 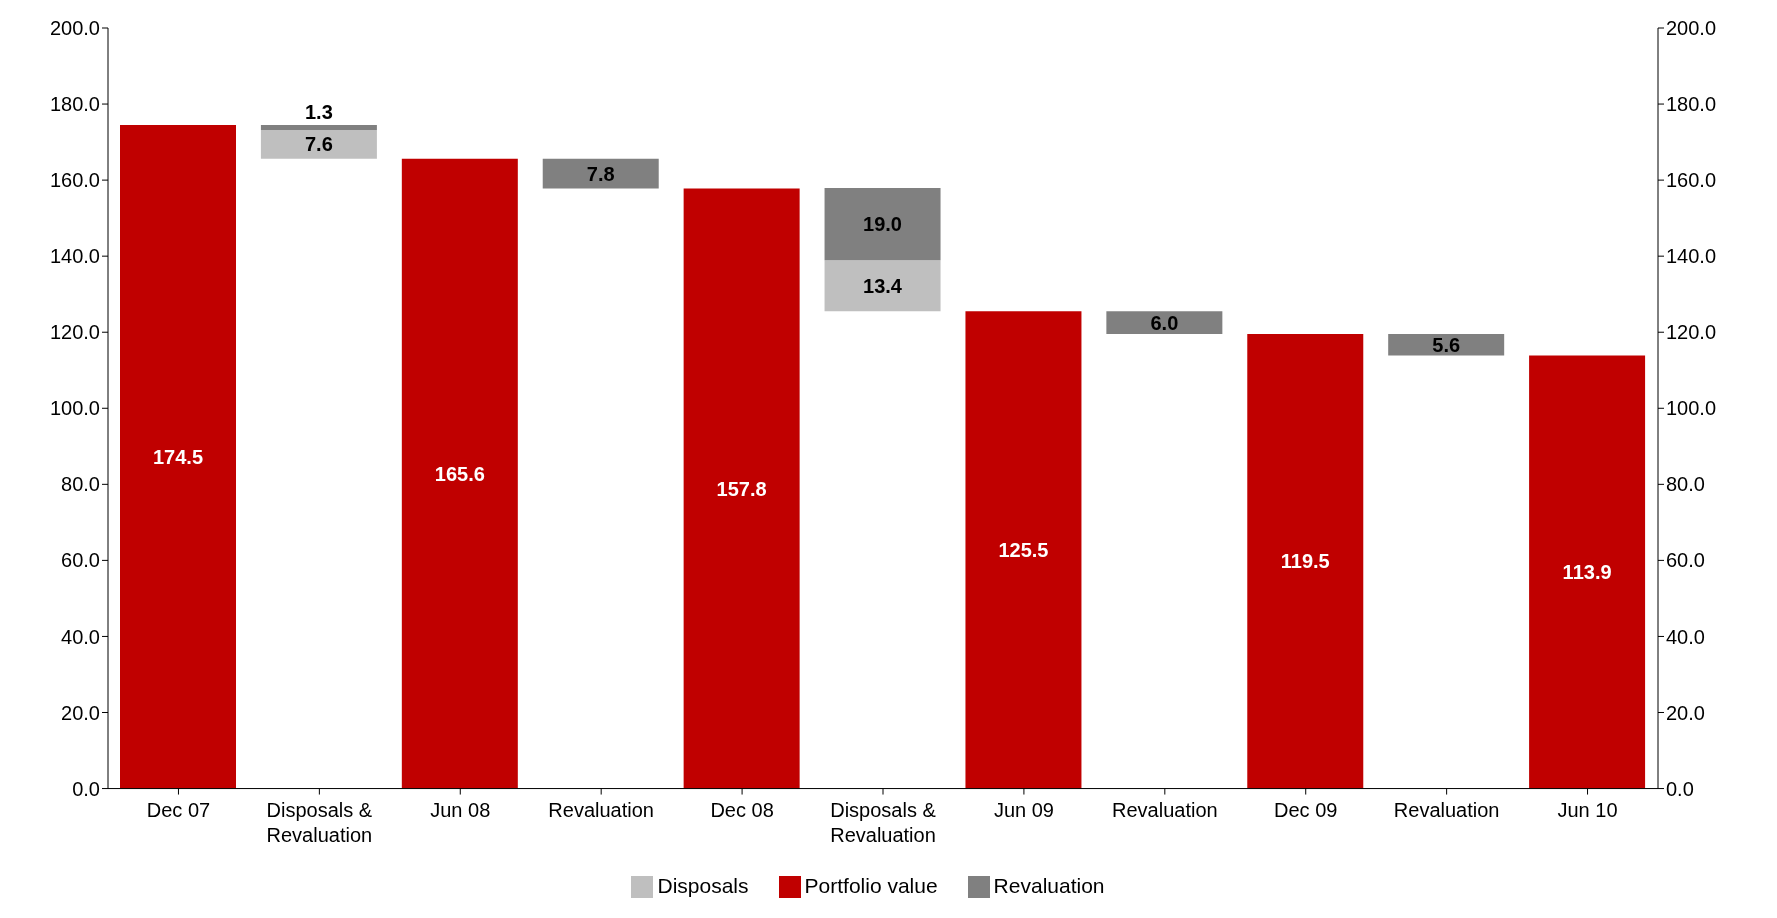 What do you see at coordinates (1685, 636) in the screenshot?
I see `y2-tick-label: 40.0` at bounding box center [1685, 636].